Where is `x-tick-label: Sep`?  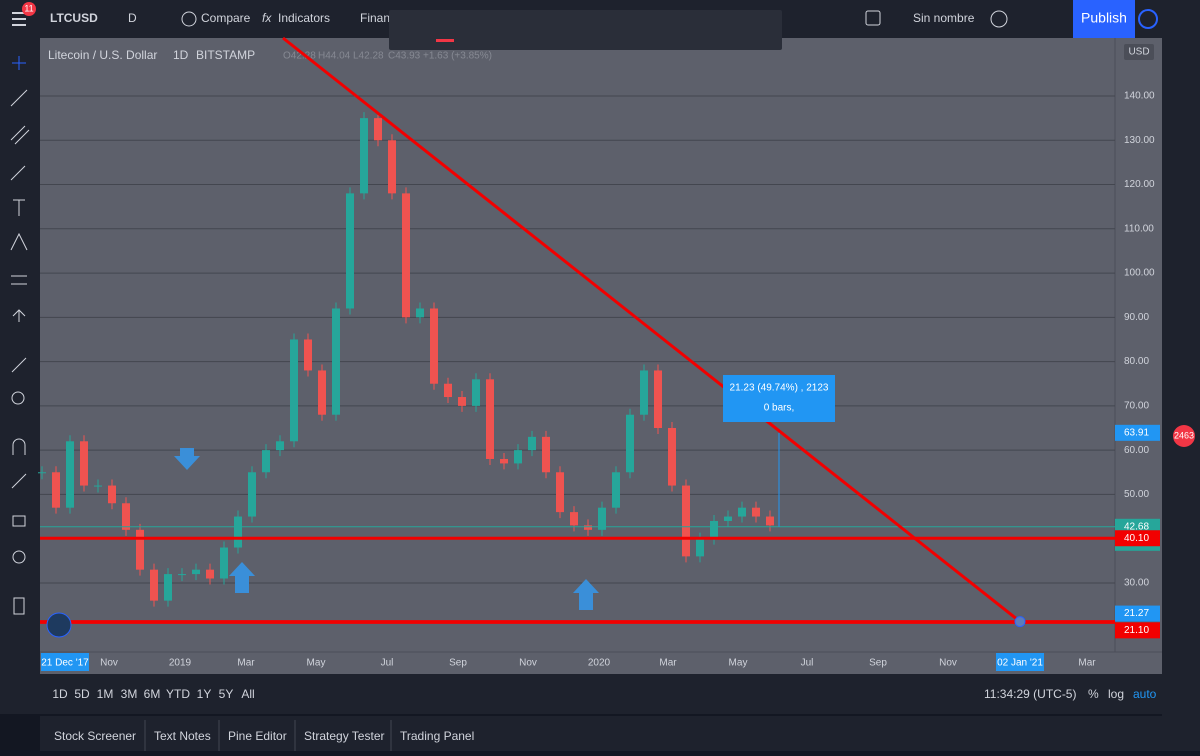
x-tick-label: Sep is located at coordinates (878, 663).